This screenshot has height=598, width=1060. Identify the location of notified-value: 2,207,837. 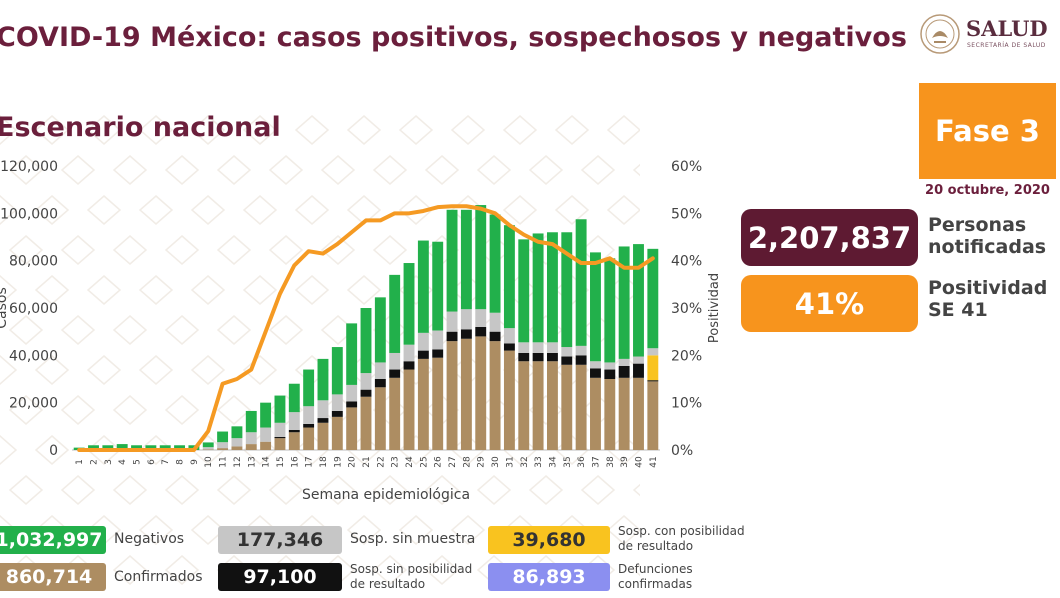
(829, 237).